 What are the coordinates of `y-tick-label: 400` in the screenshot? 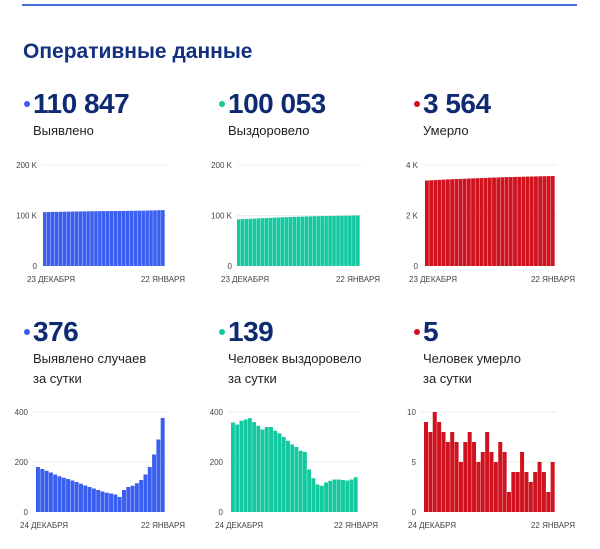 It's located at (217, 412).